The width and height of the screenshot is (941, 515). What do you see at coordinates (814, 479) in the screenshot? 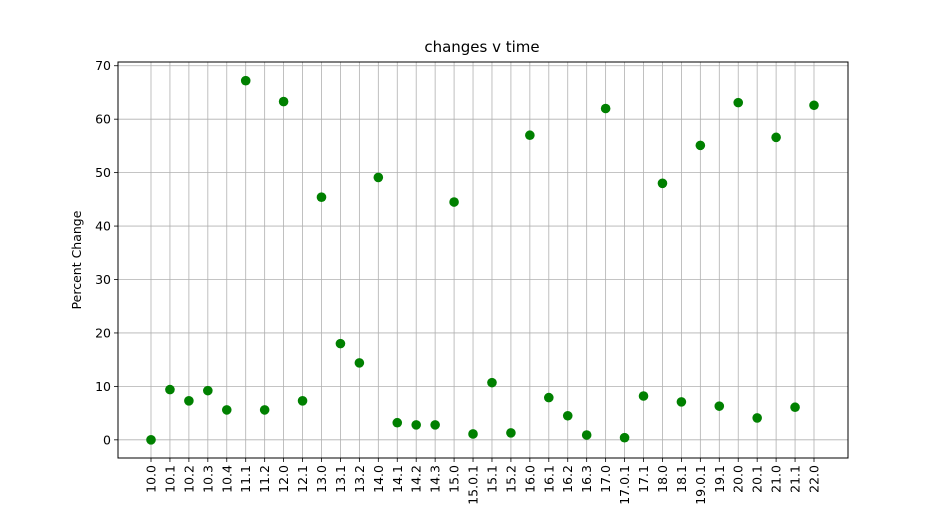
I see `x-tick-label: 22.0` at bounding box center [814, 479].